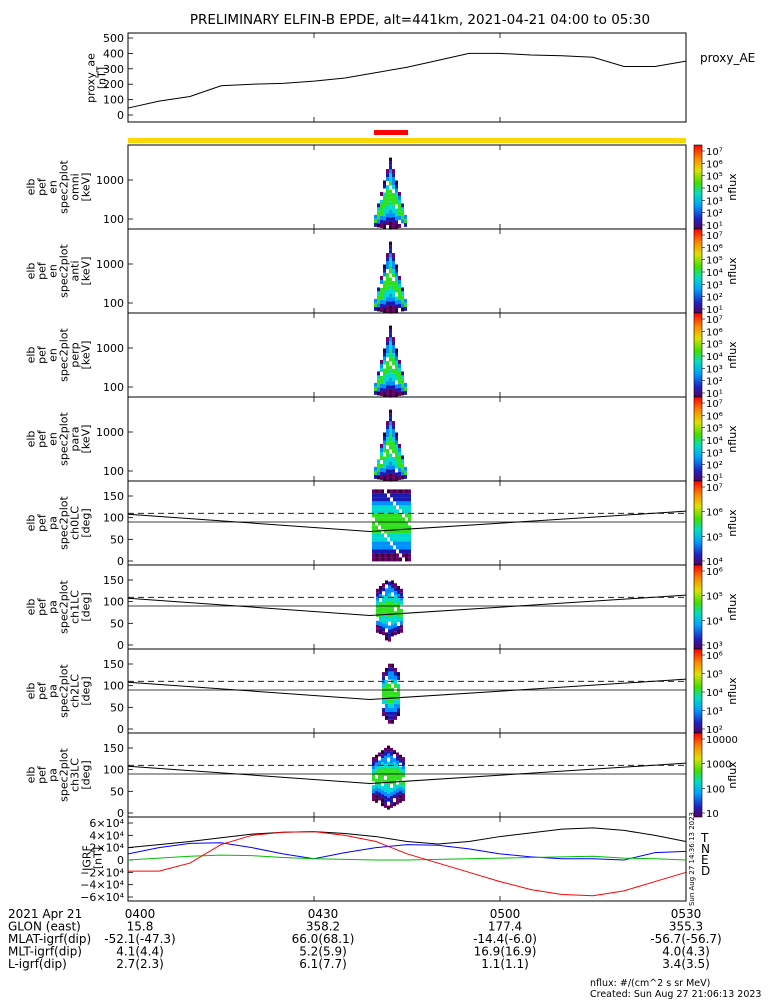 The image size is (775, 1000). What do you see at coordinates (714, 394) in the screenshot?
I see `colorbar-tick-label: 10¹` at bounding box center [714, 394].